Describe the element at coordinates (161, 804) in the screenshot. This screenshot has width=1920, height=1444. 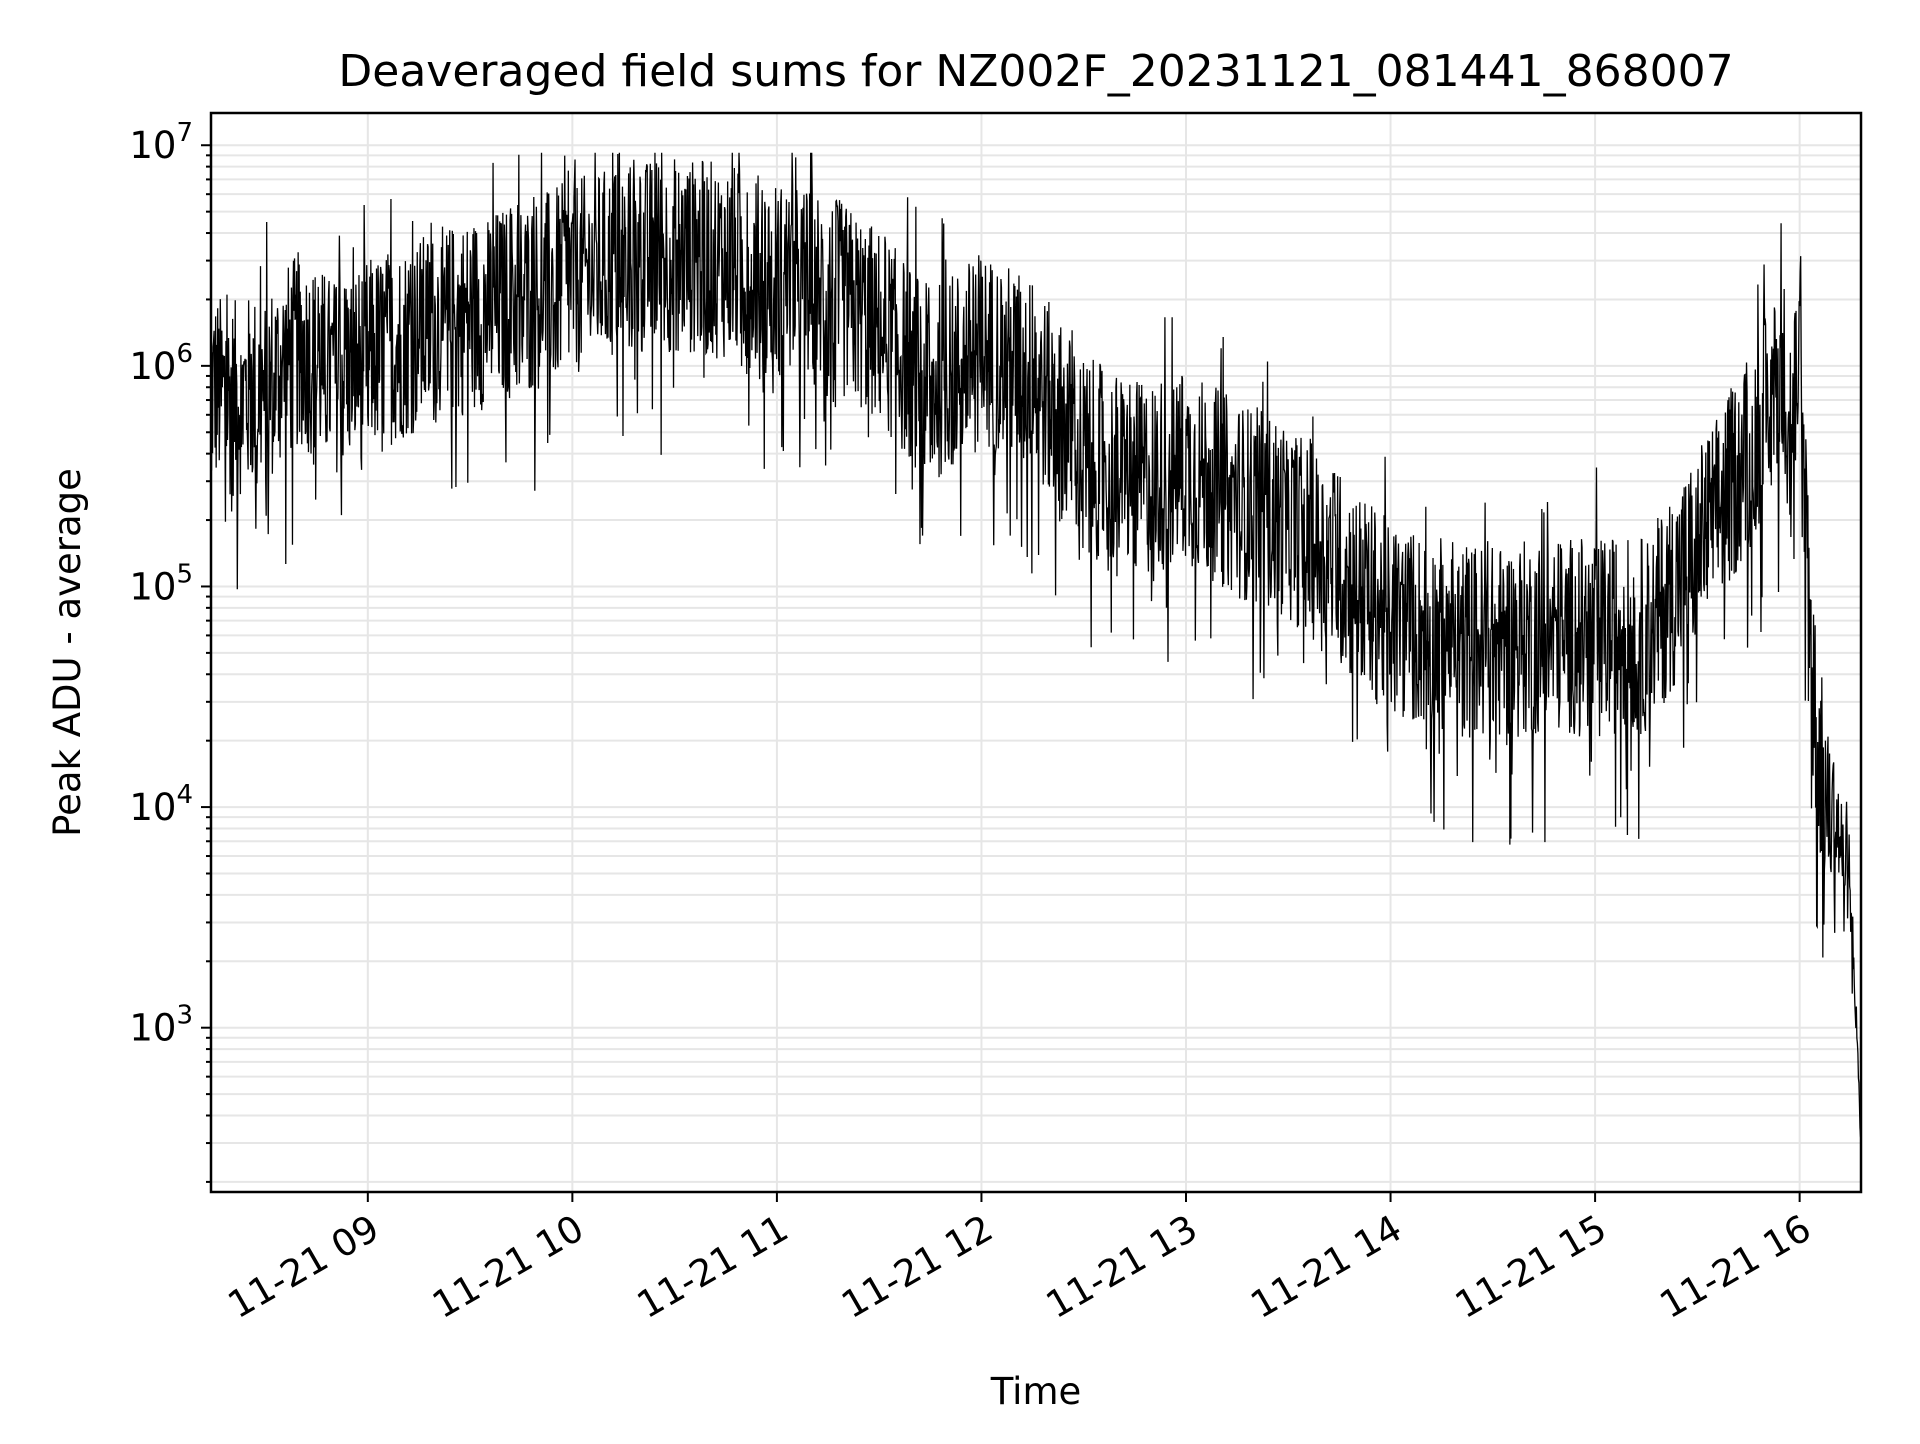
I see `y-tick-label: 10⁴` at that location.